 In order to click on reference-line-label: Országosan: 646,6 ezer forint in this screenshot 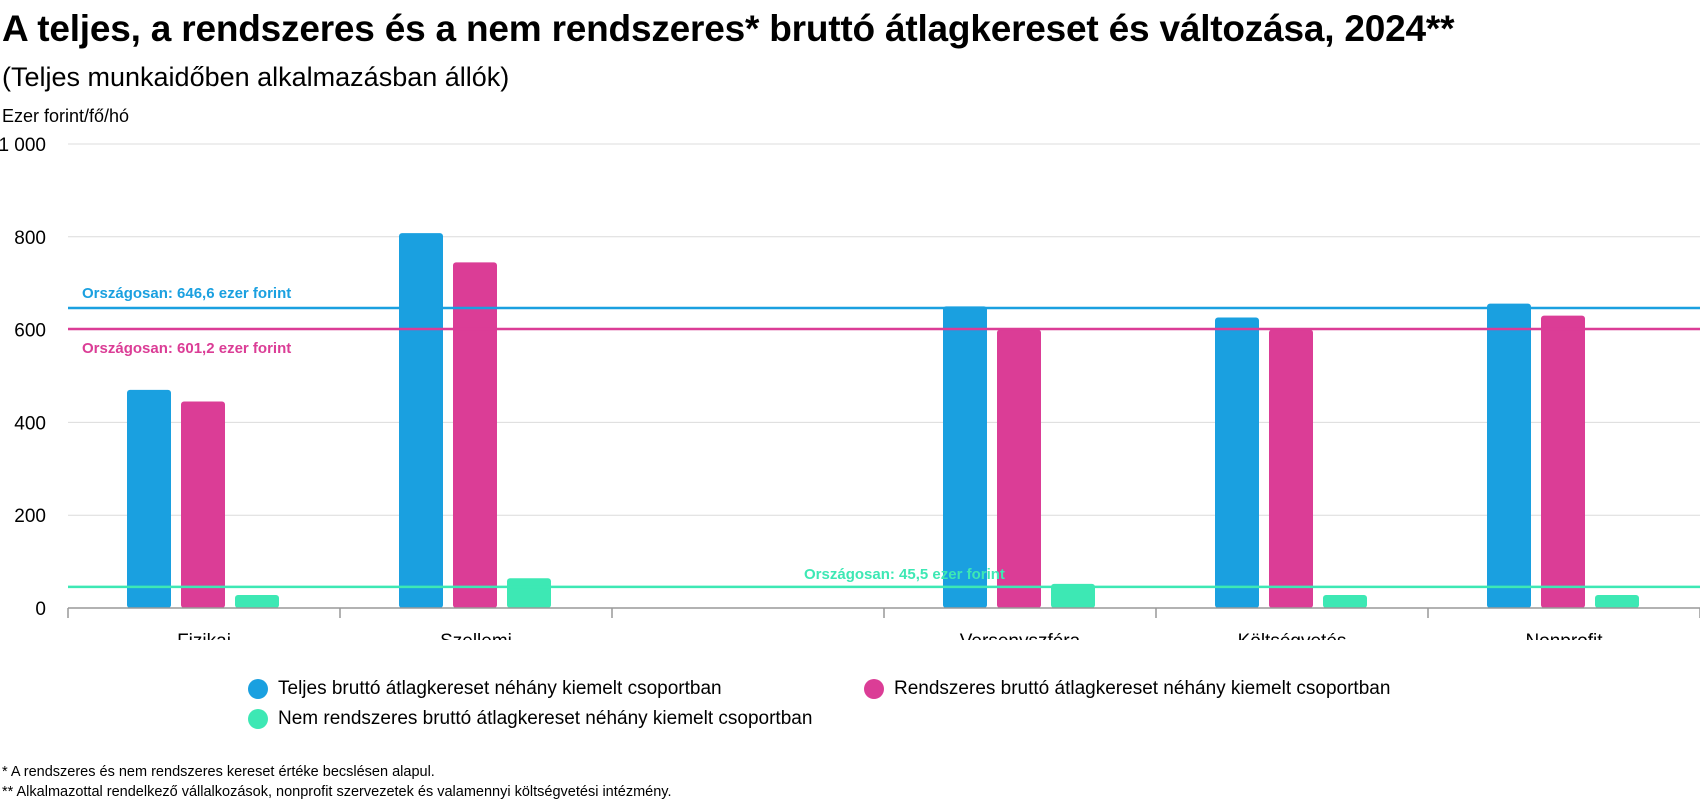, I will do `click(186, 293)`.